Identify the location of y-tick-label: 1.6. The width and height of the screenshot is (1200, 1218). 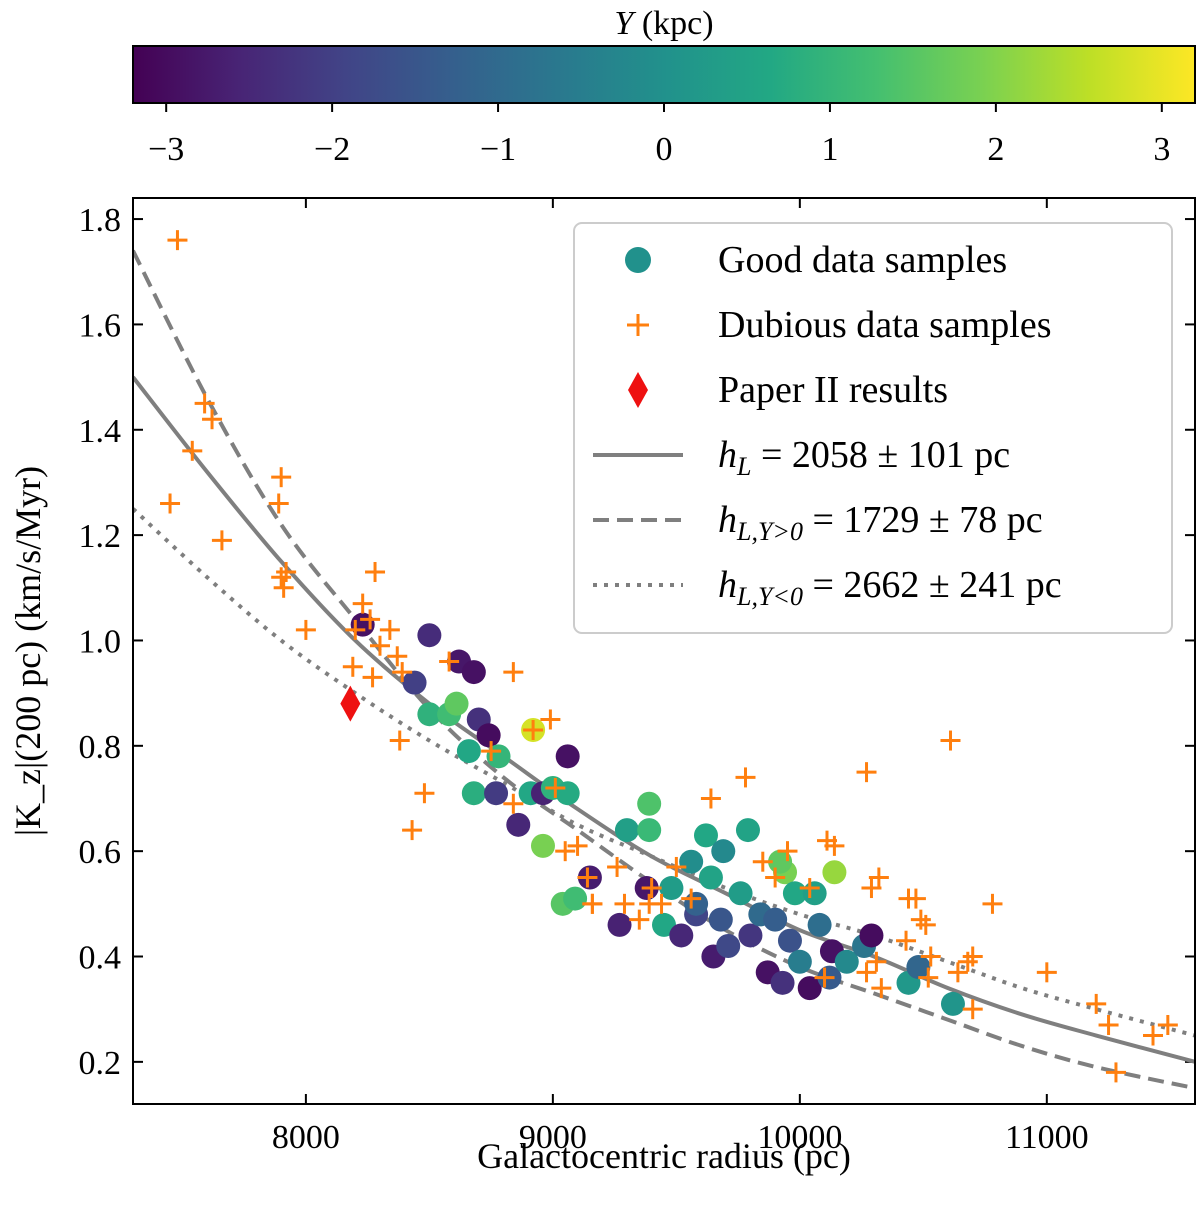
(100, 325).